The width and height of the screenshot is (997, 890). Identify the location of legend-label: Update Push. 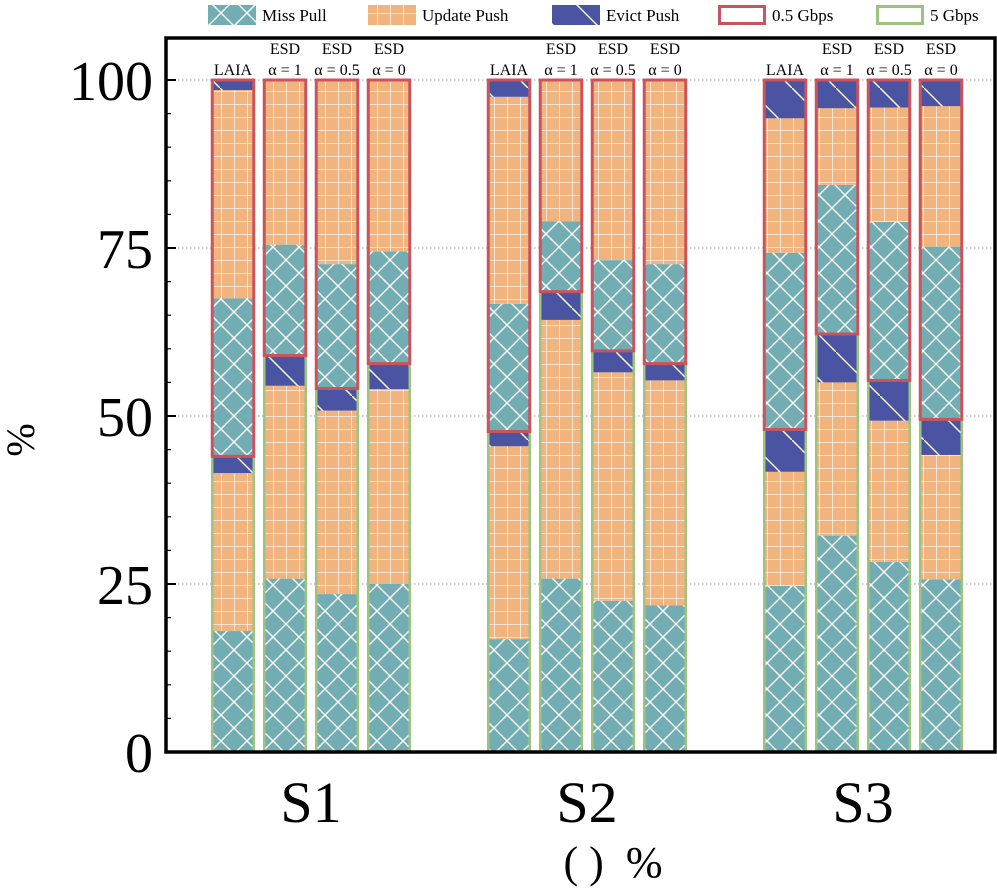
(465, 15).